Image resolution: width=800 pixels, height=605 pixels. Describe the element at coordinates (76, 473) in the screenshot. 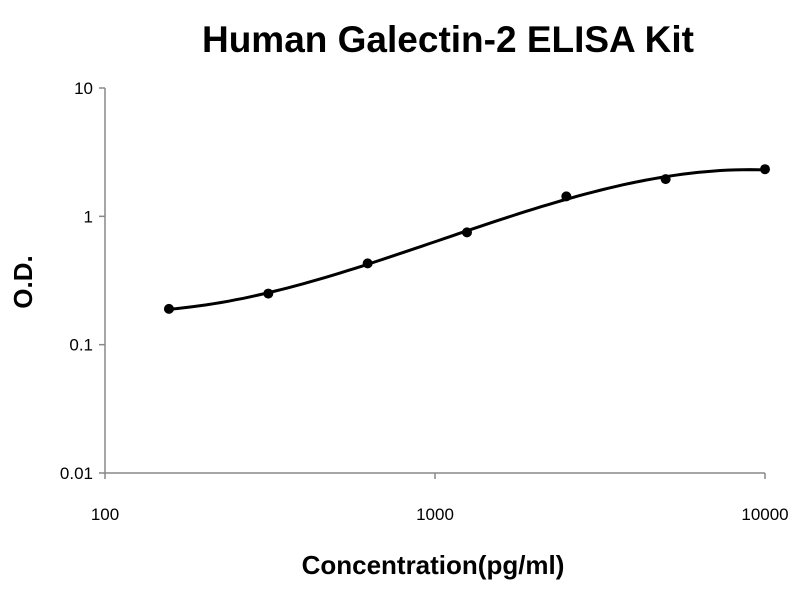

I see `y-tick-label: 0.01` at that location.